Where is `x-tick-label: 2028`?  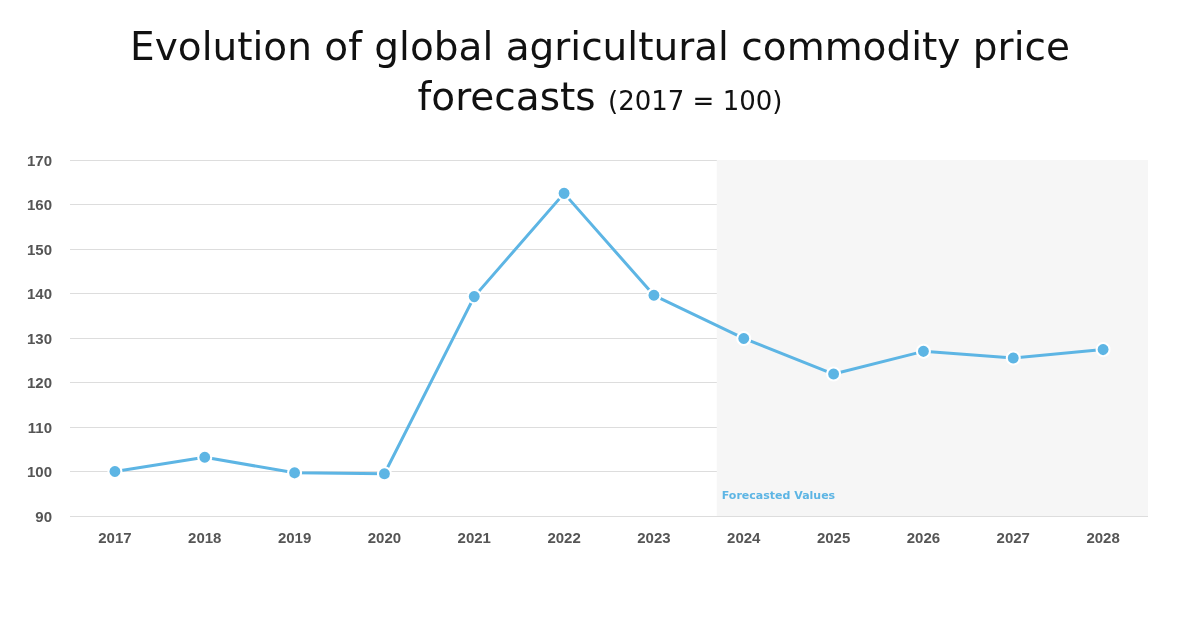
x-tick-label: 2028 is located at coordinates (1103, 537).